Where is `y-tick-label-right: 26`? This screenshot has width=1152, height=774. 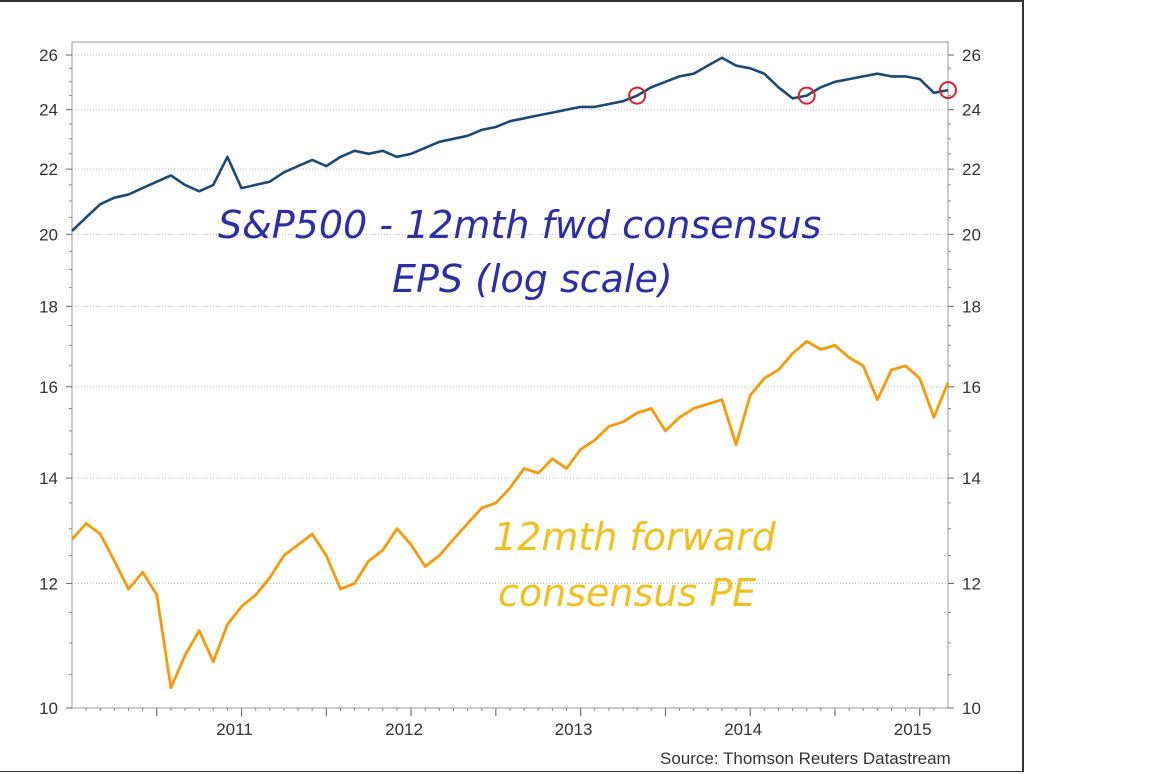 y-tick-label-right: 26 is located at coordinates (971, 55).